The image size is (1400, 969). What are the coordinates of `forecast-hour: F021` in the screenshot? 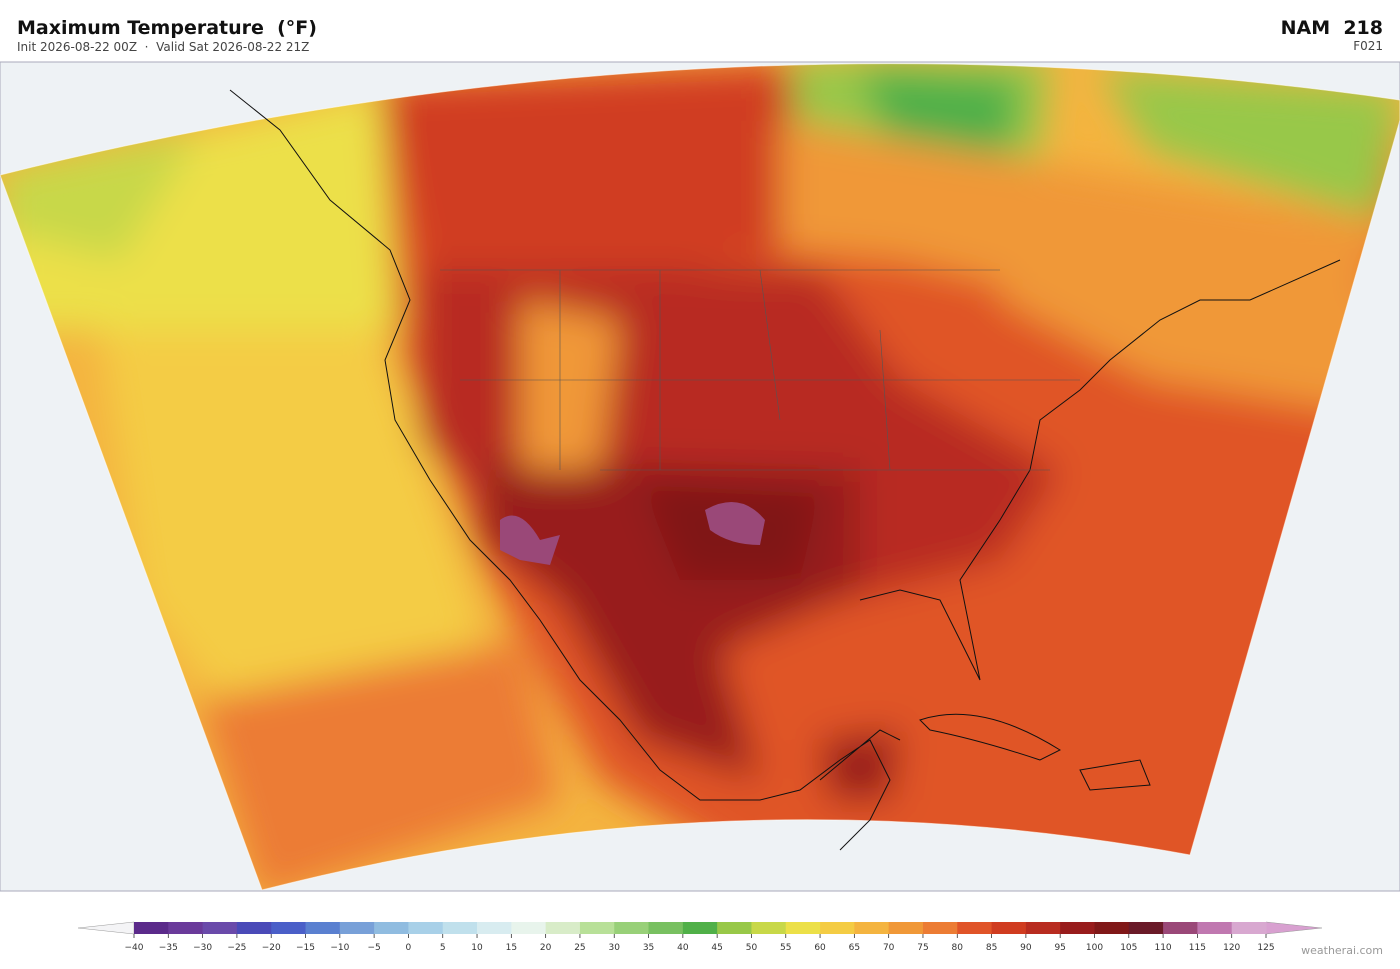 It's located at (1368, 46).